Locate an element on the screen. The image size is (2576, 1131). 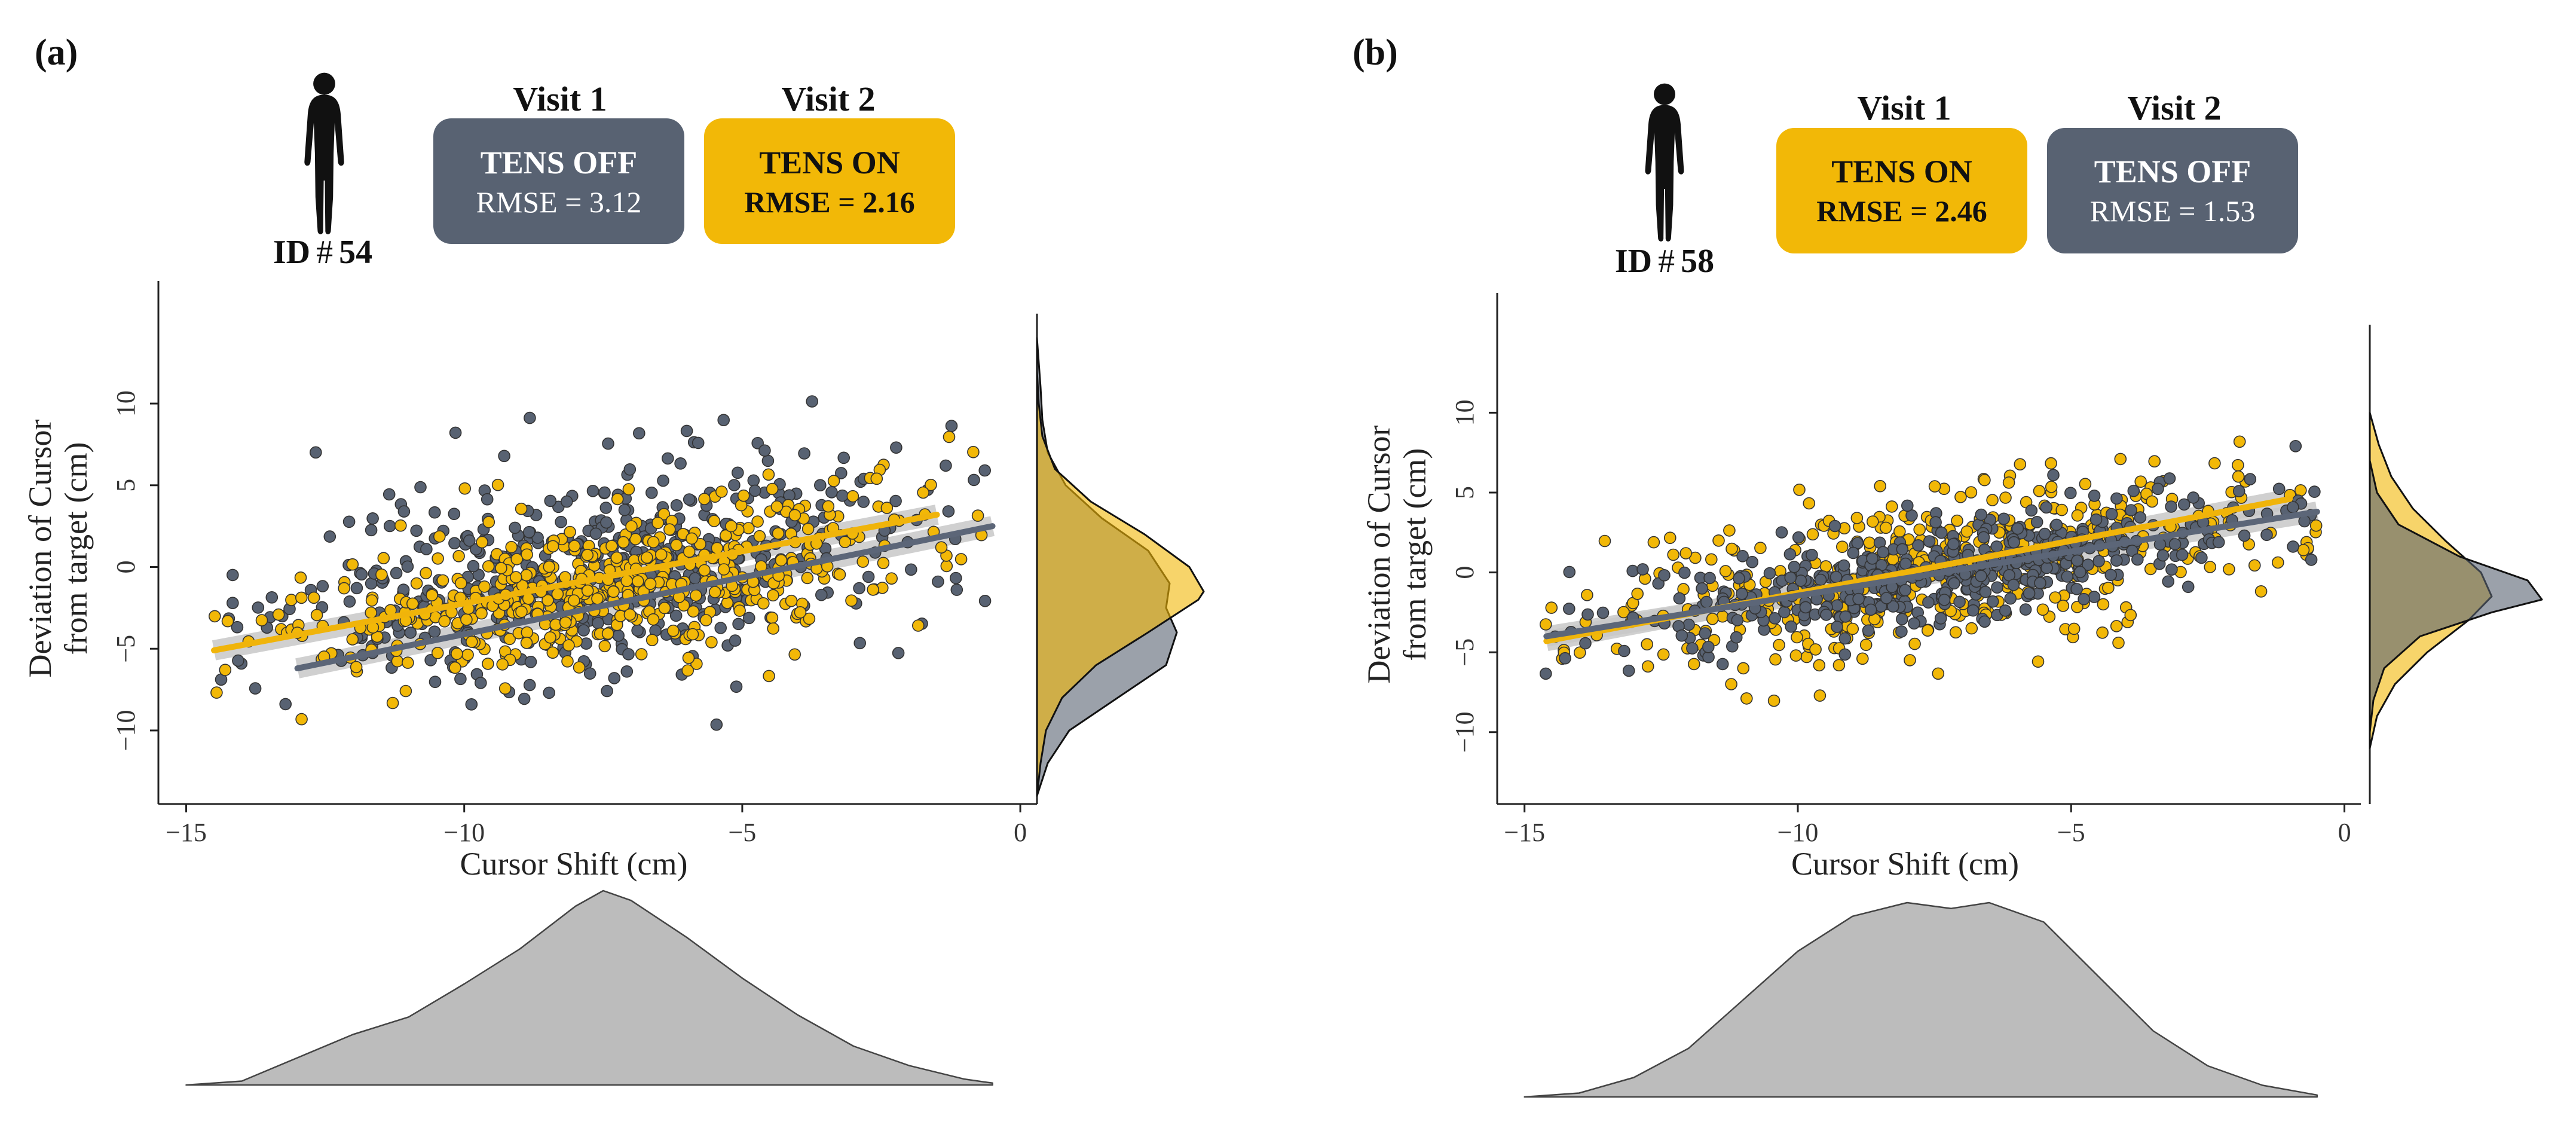
x-tick-label: −10 is located at coordinates (1798, 833).